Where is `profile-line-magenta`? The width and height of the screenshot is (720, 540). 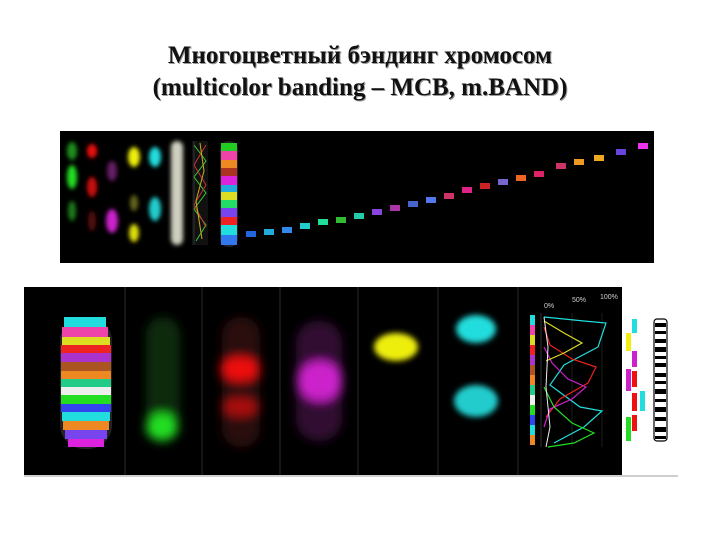 profile-line-magenta is located at coordinates (565, 387).